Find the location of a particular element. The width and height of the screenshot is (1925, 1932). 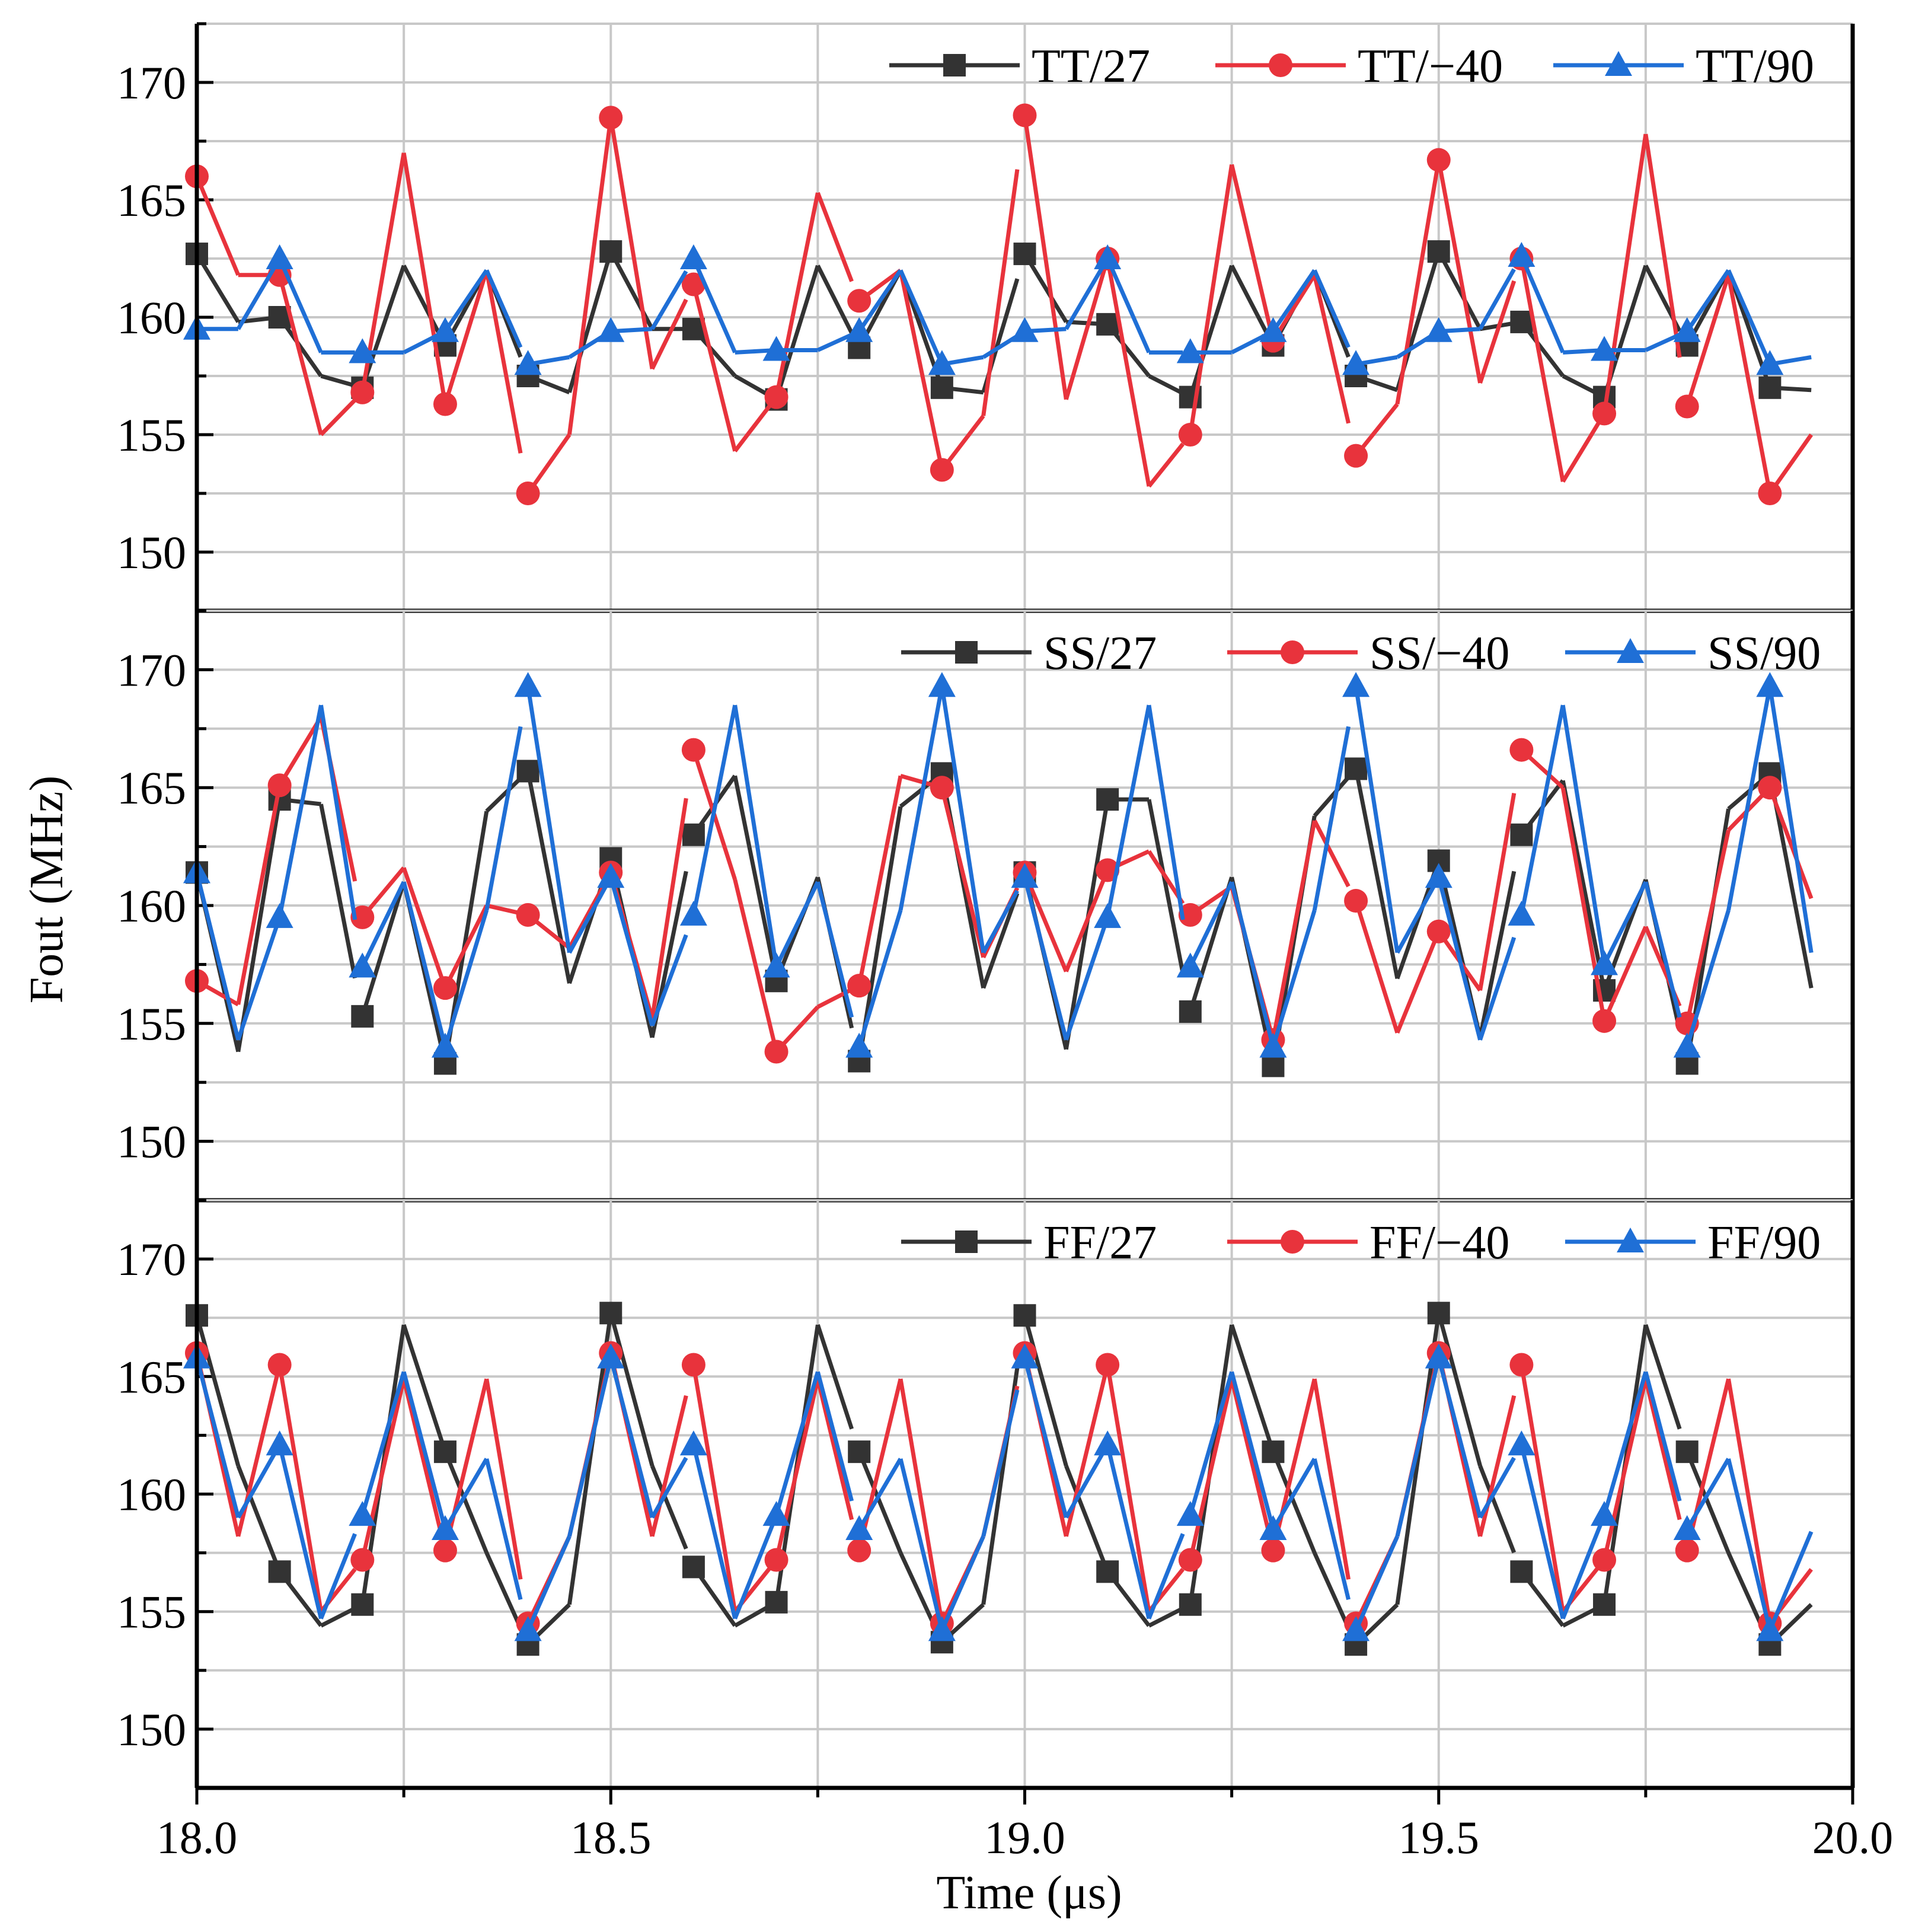

legend: SS/27 SS/−40 SS/90 is located at coordinates (1361, 653).